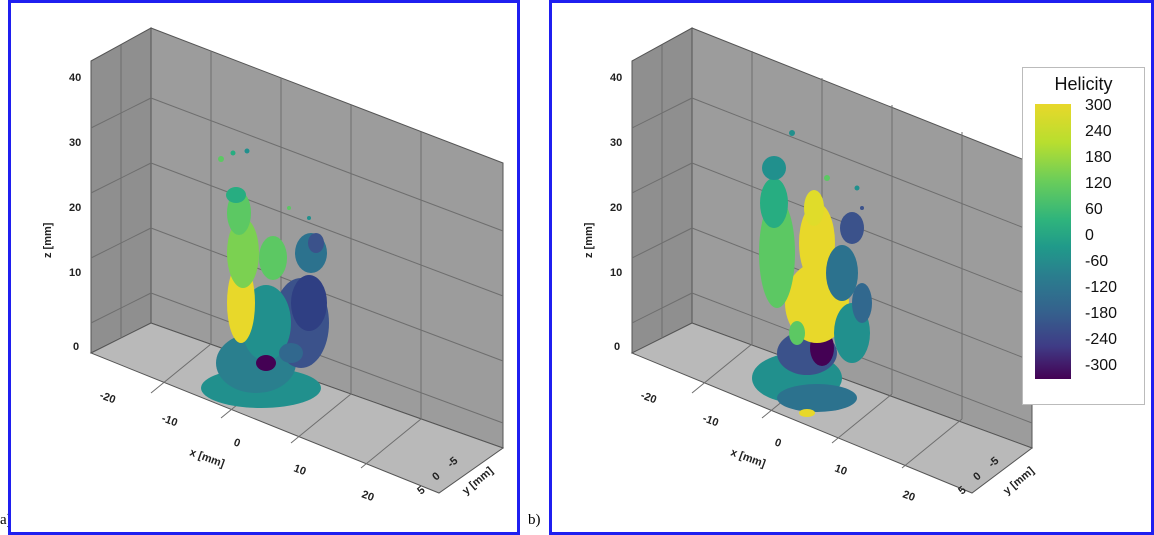  What do you see at coordinates (1089, 235) in the screenshot?
I see `legend-tick: 0` at bounding box center [1089, 235].